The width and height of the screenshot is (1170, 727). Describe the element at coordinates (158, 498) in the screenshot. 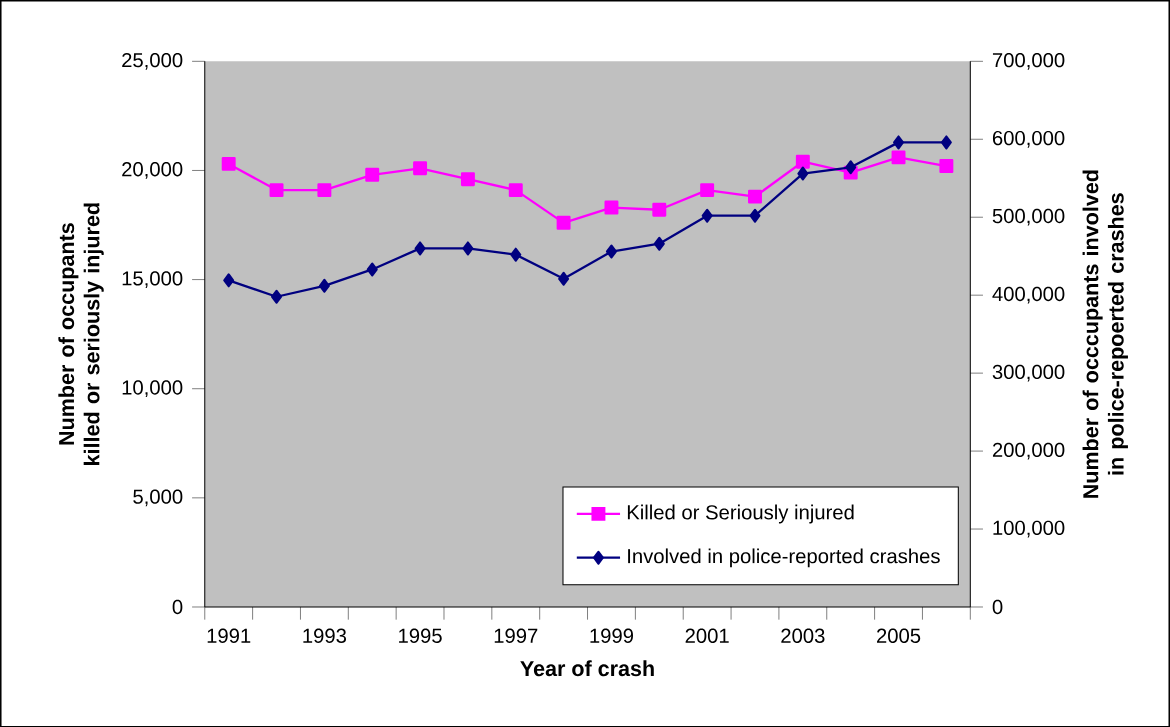

I see `y-tick-label: 5,000` at that location.